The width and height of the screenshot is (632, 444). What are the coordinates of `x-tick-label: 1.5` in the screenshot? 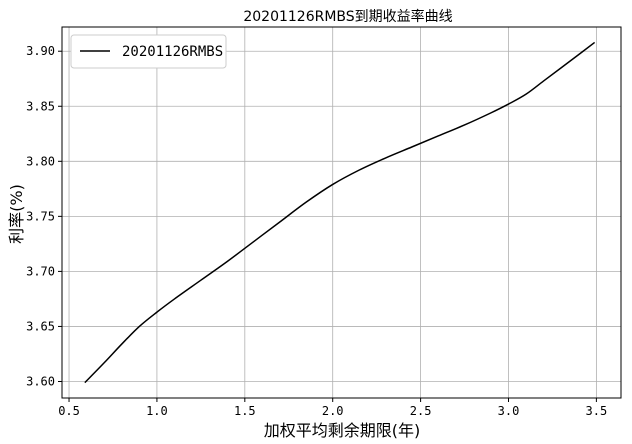 It's located at (245, 411).